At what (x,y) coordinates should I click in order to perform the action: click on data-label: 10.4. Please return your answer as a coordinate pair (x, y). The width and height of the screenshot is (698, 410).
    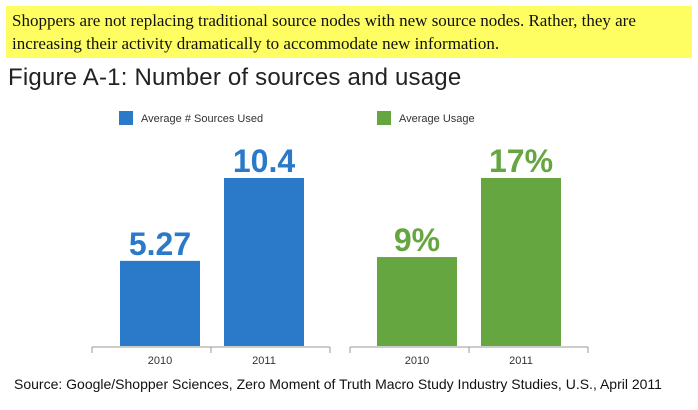
    Looking at the image, I should click on (264, 161).